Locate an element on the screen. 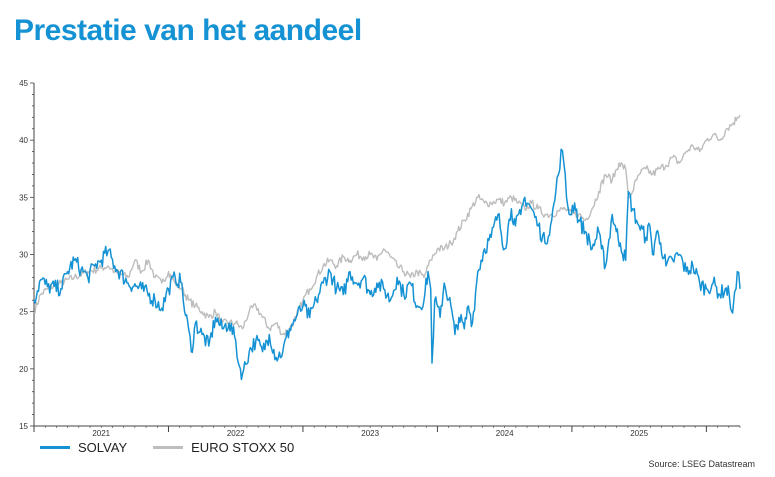 The width and height of the screenshot is (775, 477). y-tick-label: 40 is located at coordinates (23, 140).